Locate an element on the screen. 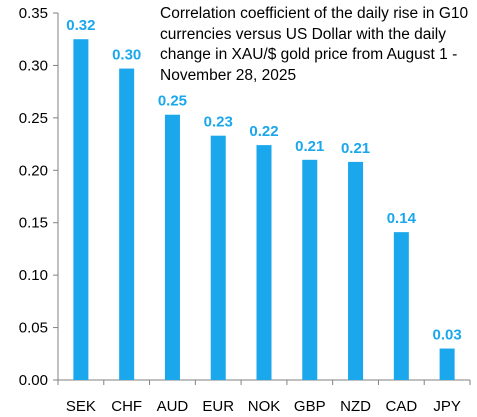 This screenshot has height=417, width=477. bar-cad is located at coordinates (401, 306).